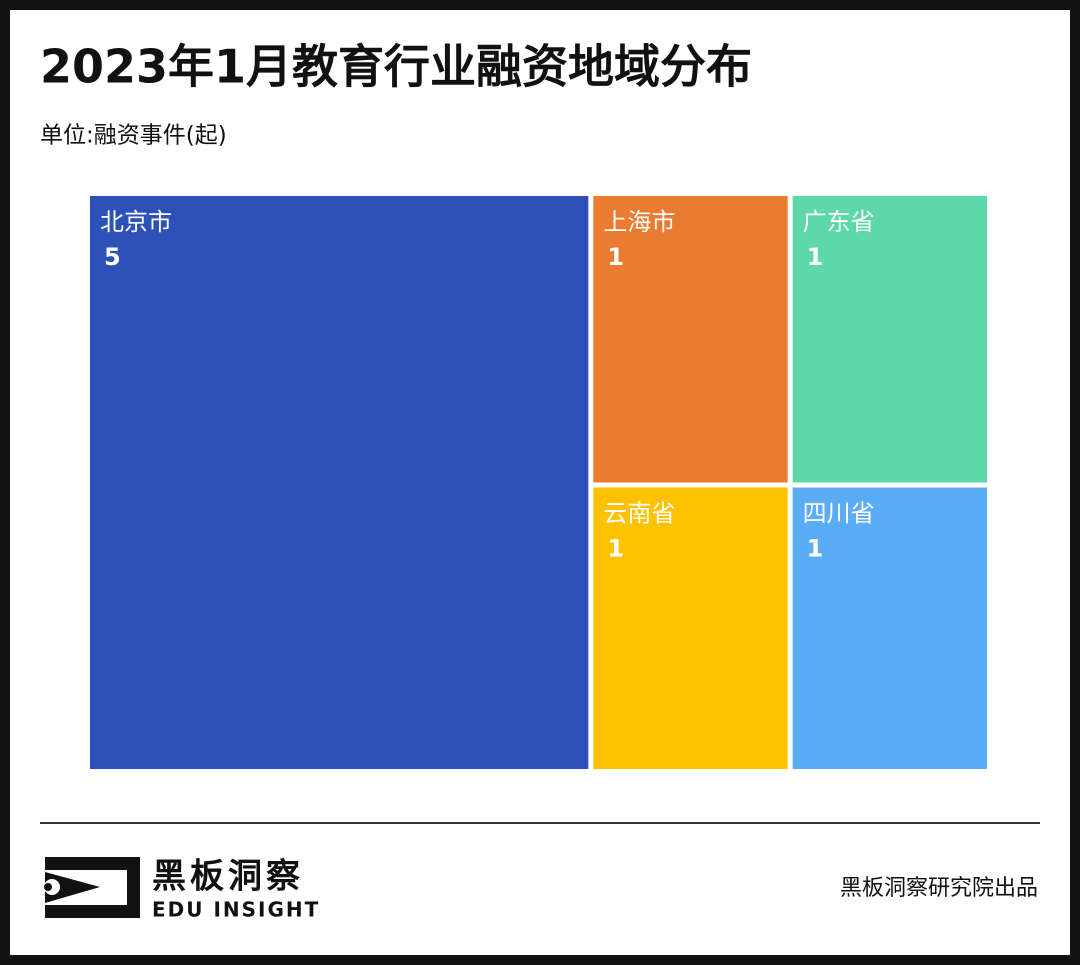 The image size is (1080, 965). Describe the element at coordinates (112, 257) in the screenshot. I see `cell-value: 5` at that location.